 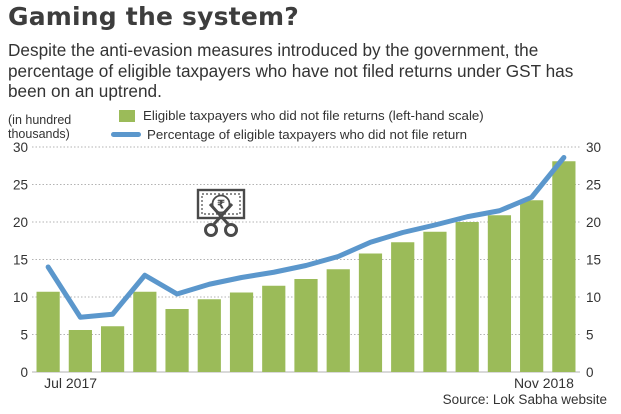 What do you see at coordinates (593, 185) in the screenshot?
I see `y-tick-right-25: 25` at bounding box center [593, 185].